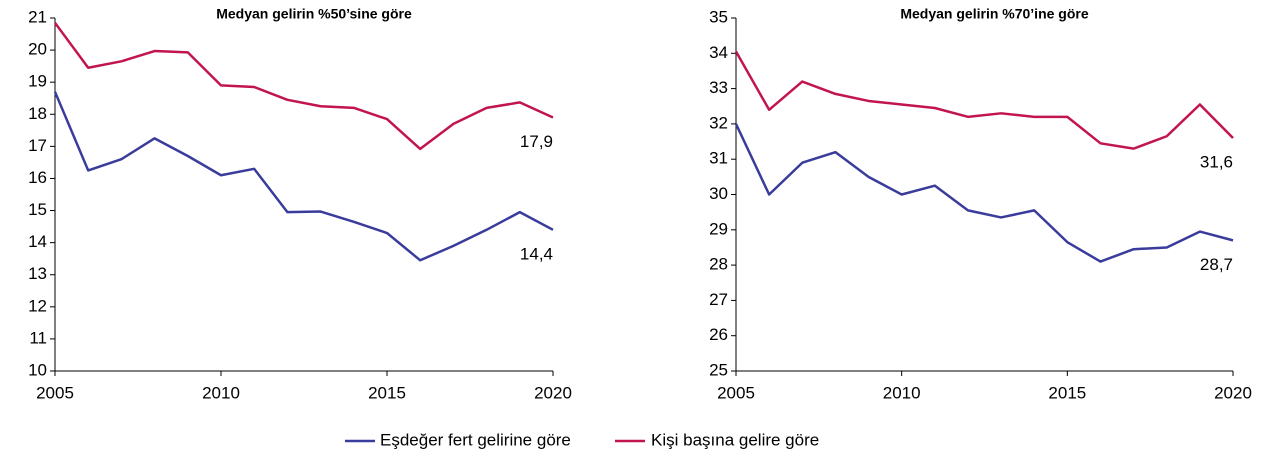 The image size is (1271, 460). Describe the element at coordinates (718, 264) in the screenshot. I see `y-tick-label: 28` at that location.